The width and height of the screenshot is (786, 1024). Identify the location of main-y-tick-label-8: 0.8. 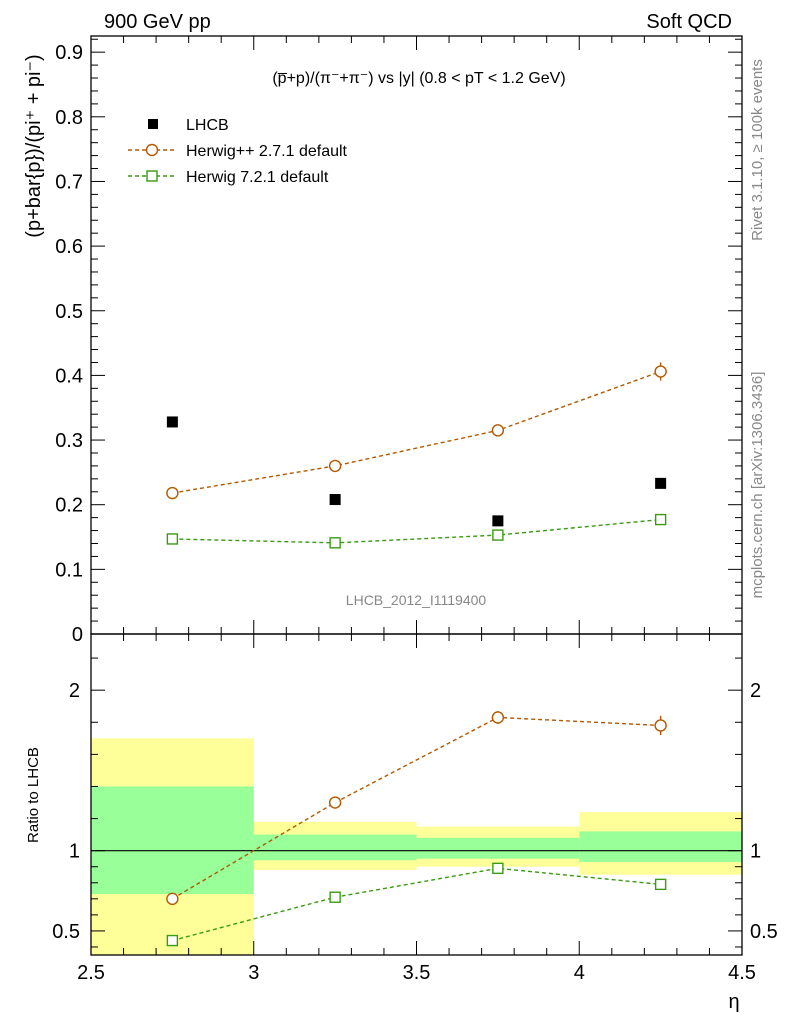
(69, 118).